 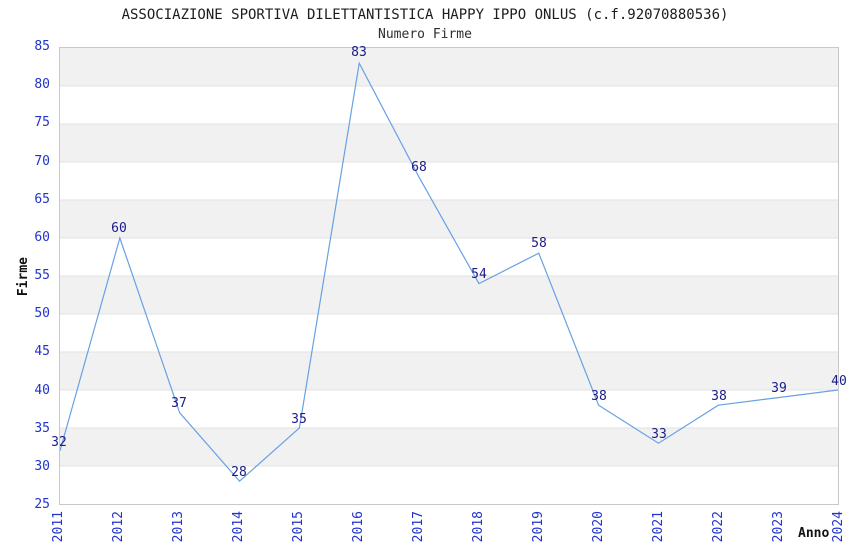 I want to click on y-tick-label: 25, so click(x=42, y=504).